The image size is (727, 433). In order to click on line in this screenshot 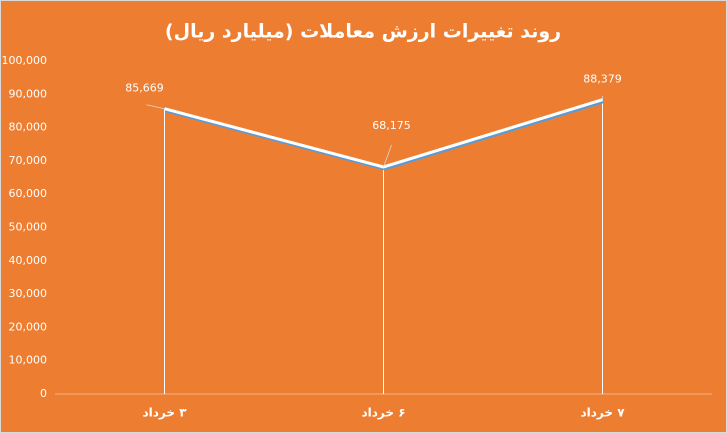, I will do `click(383, 133)`.